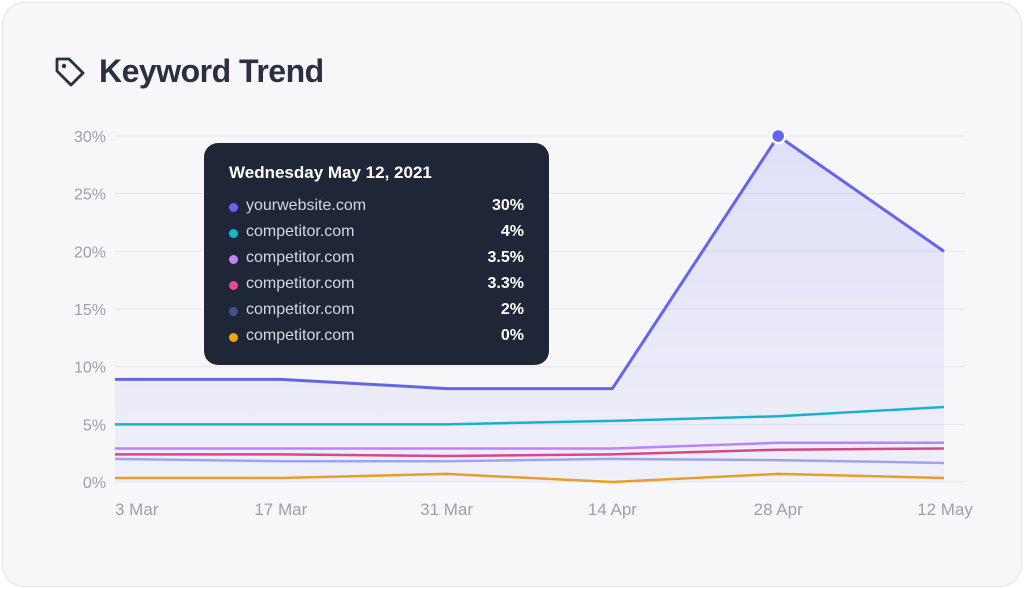  What do you see at coordinates (90, 368) in the screenshot?
I see `y-tick-label: 10%` at bounding box center [90, 368].